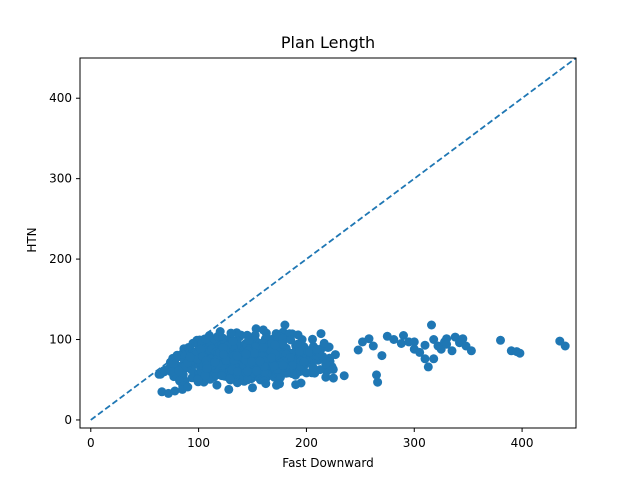  What do you see at coordinates (32, 239) in the screenshot?
I see `y-axis-label: HTN` at bounding box center [32, 239].